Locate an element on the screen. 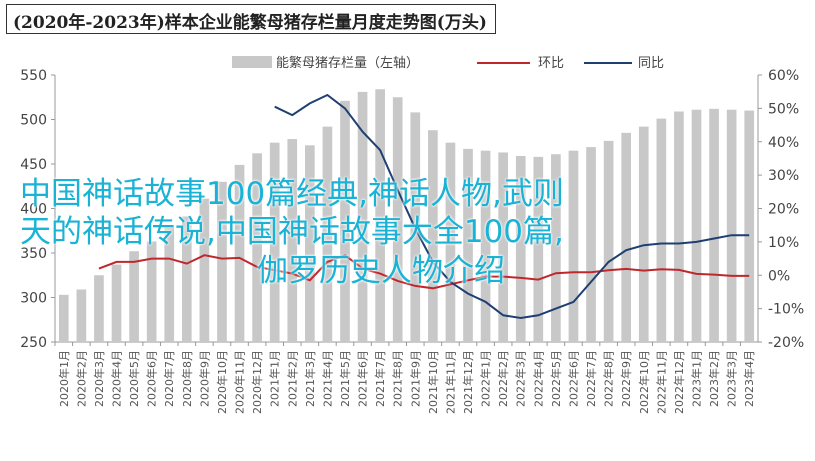  legend-swatch-bar is located at coordinates (252, 62).